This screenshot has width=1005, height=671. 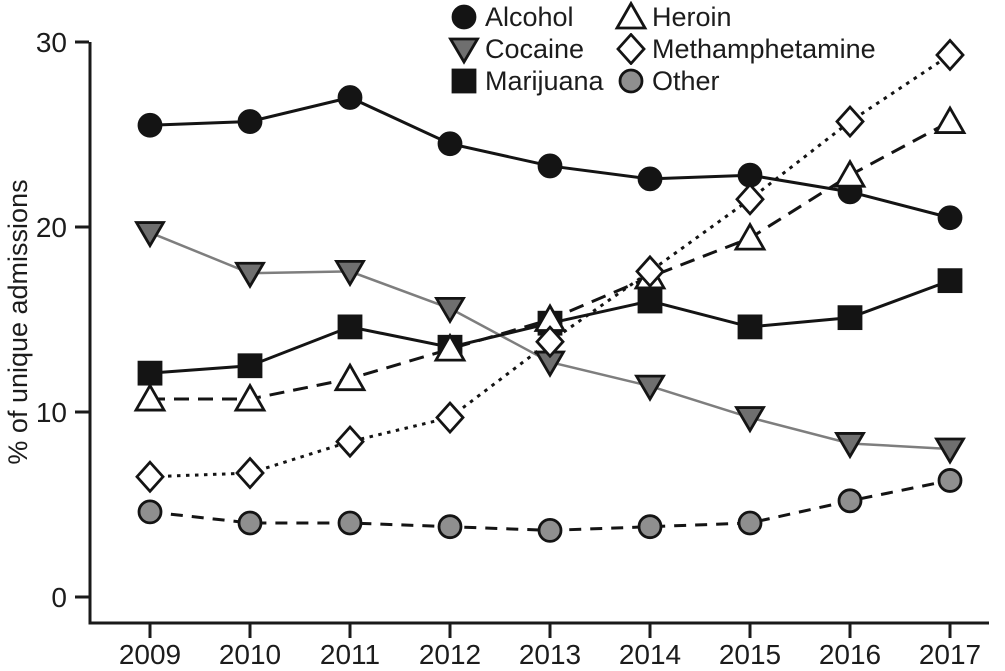 What do you see at coordinates (950, 119) in the screenshot?
I see `marker-heroin-2017` at bounding box center [950, 119].